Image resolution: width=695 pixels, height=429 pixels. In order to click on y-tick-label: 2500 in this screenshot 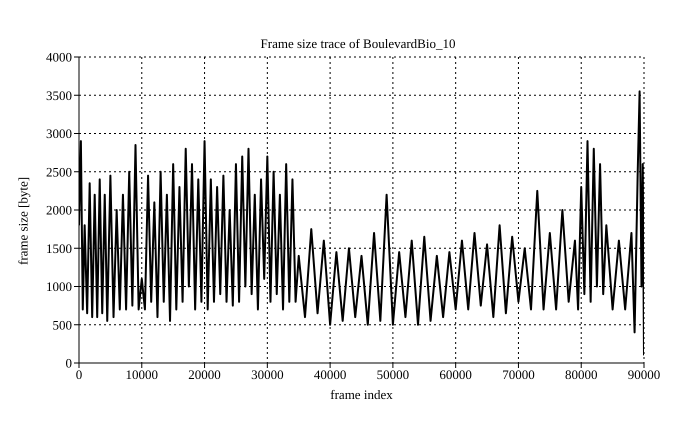, I will do `click(59, 172)`.